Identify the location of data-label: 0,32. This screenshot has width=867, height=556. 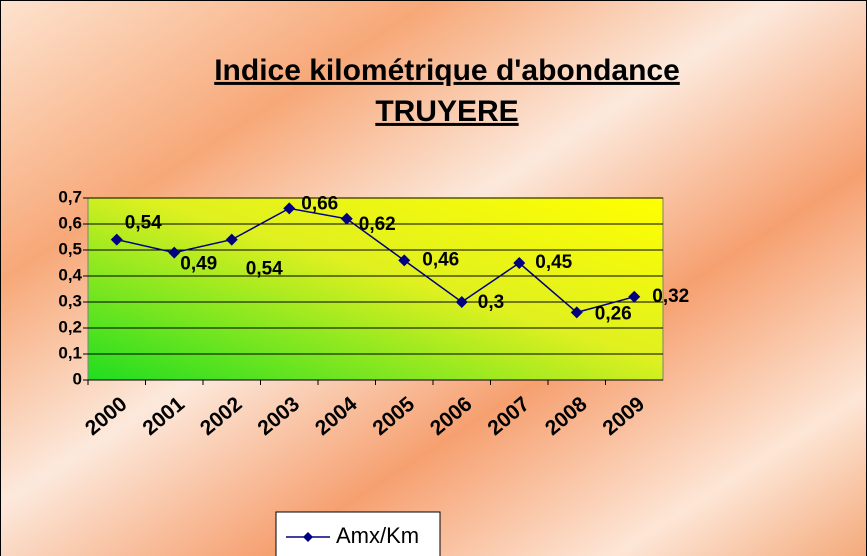
(670, 296).